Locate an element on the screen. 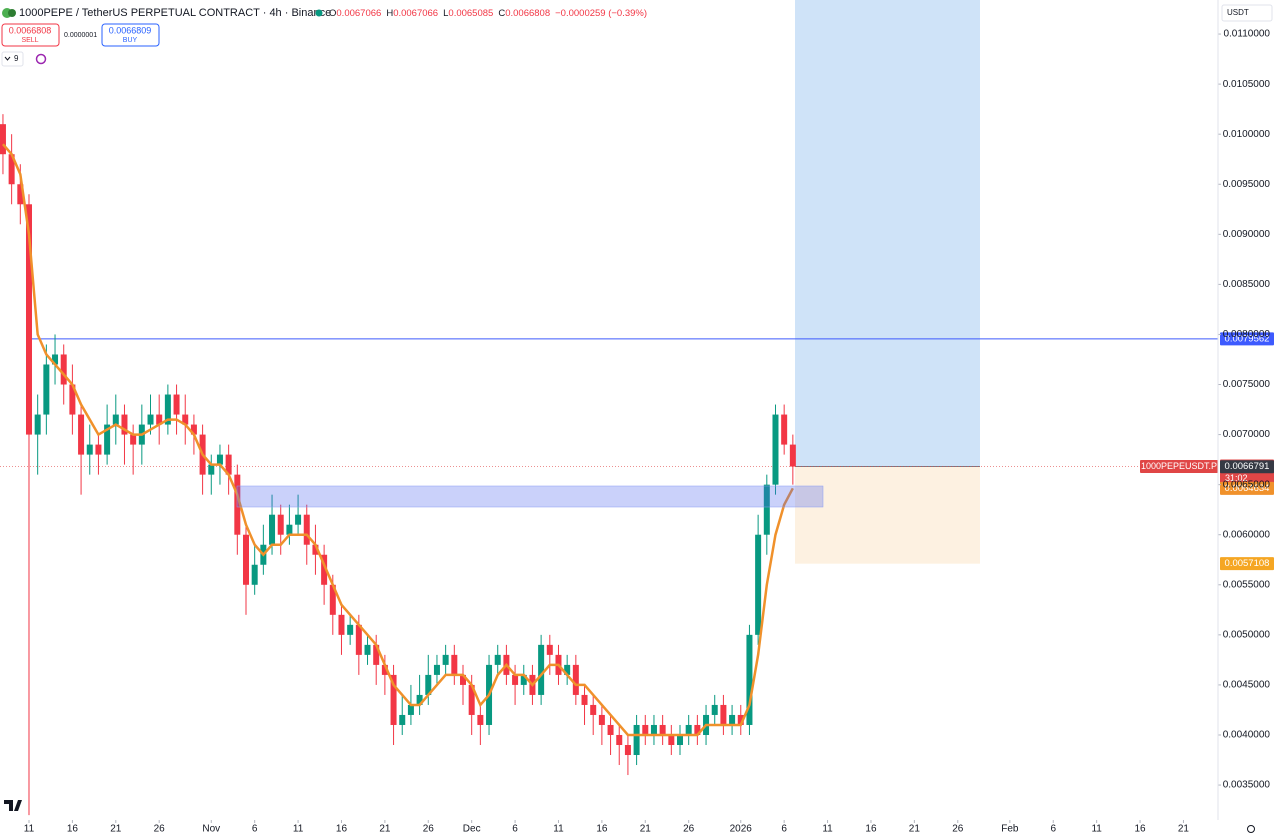 Image resolution: width=1280 pixels, height=840 pixels. buy-button is located at coordinates (130, 35).